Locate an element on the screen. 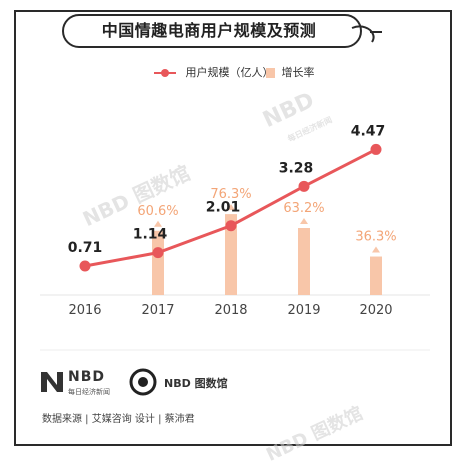 The image size is (468, 467). line-point-2019 is located at coordinates (304, 186).